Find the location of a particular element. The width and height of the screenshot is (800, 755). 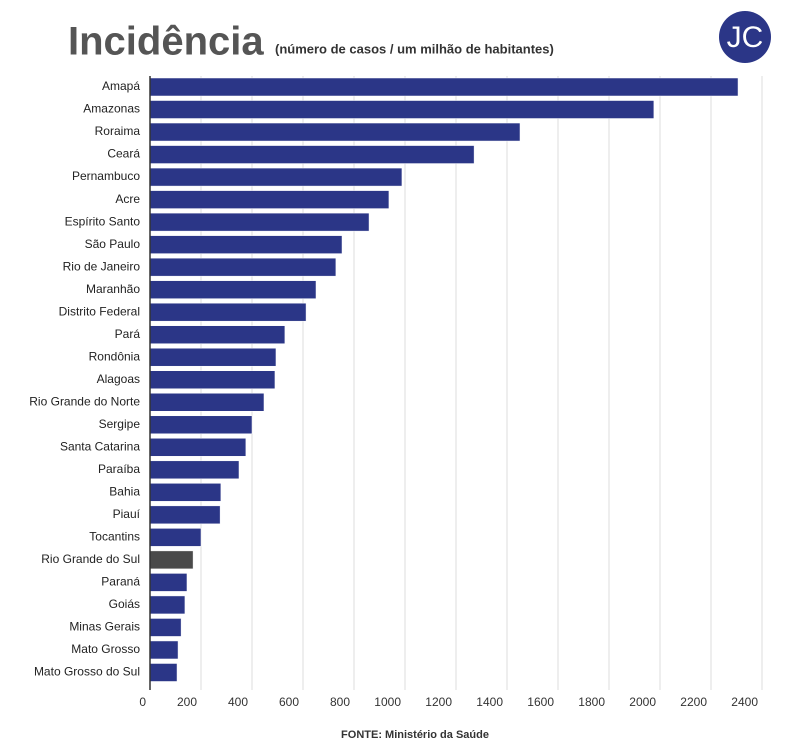

y-tick-label: Espírito Santo is located at coordinates (103, 221).